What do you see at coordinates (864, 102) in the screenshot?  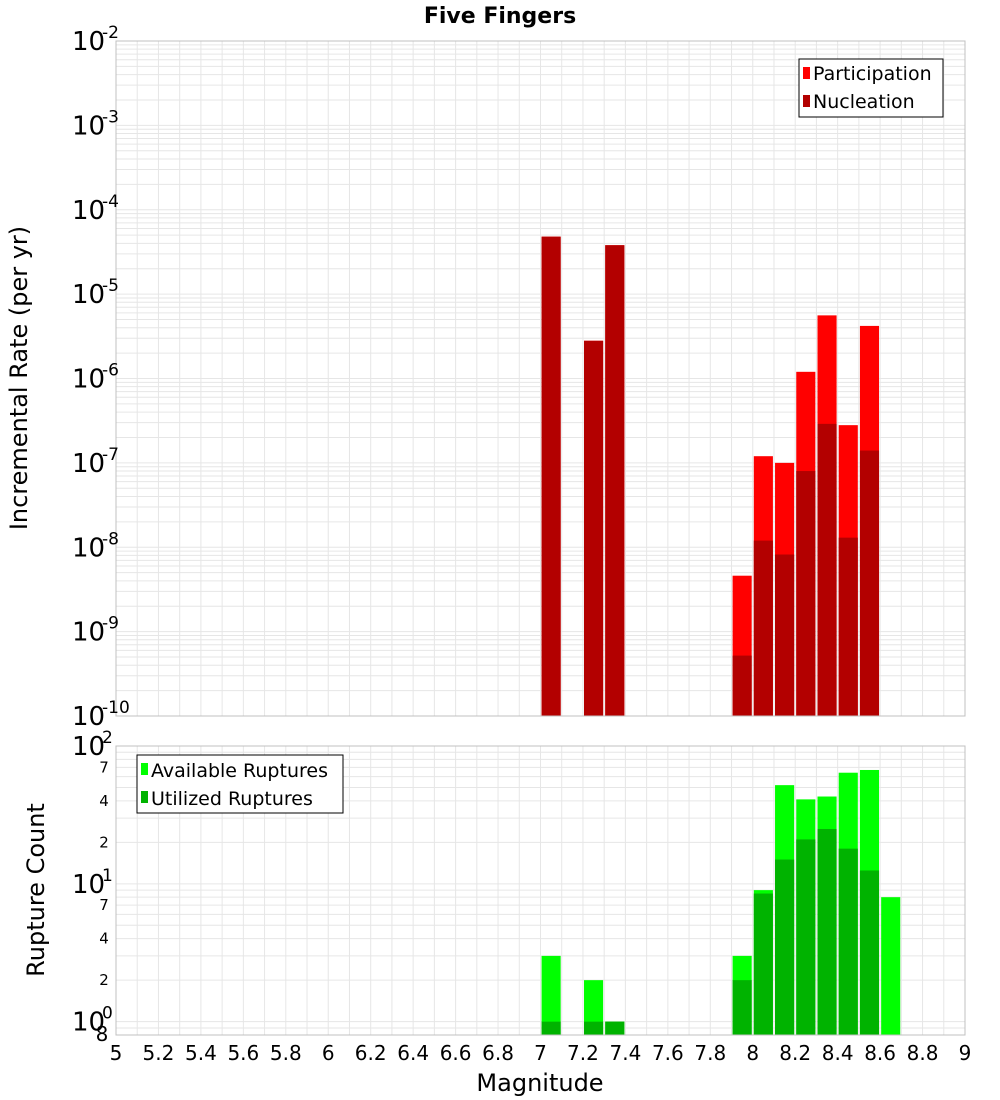 I see `legend-label-nucleation: Nucleation` at bounding box center [864, 102].